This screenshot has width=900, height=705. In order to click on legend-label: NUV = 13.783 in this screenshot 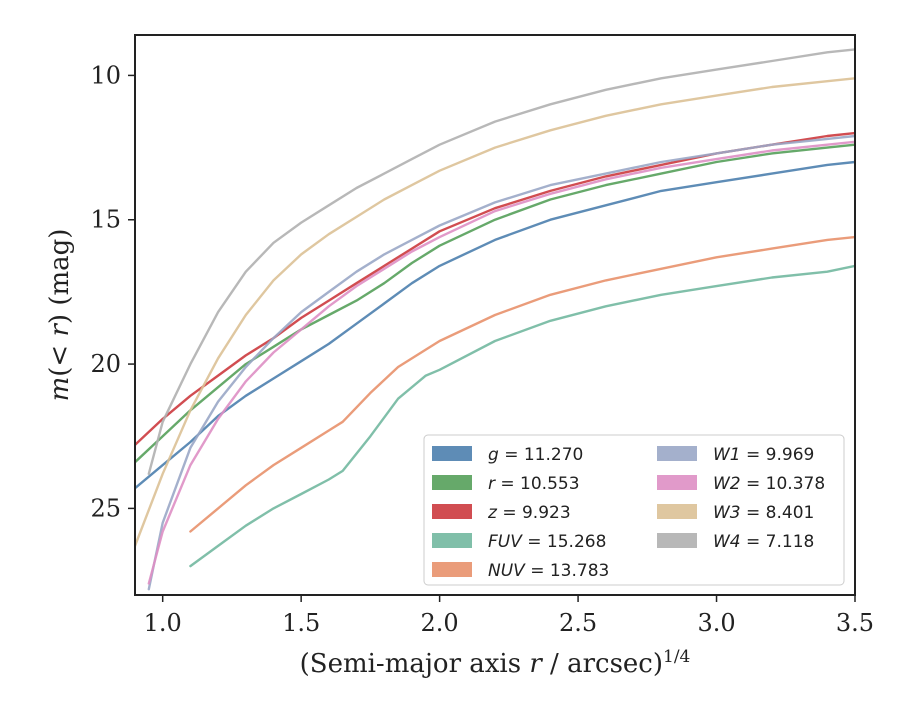, I will do `click(548, 571)`.